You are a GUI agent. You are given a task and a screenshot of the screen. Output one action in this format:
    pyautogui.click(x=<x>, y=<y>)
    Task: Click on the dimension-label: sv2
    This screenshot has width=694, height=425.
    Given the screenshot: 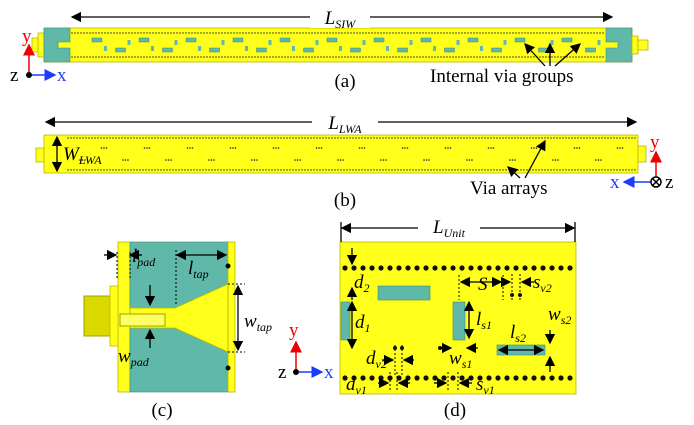 What is the action you would take?
    pyautogui.click(x=542, y=283)
    